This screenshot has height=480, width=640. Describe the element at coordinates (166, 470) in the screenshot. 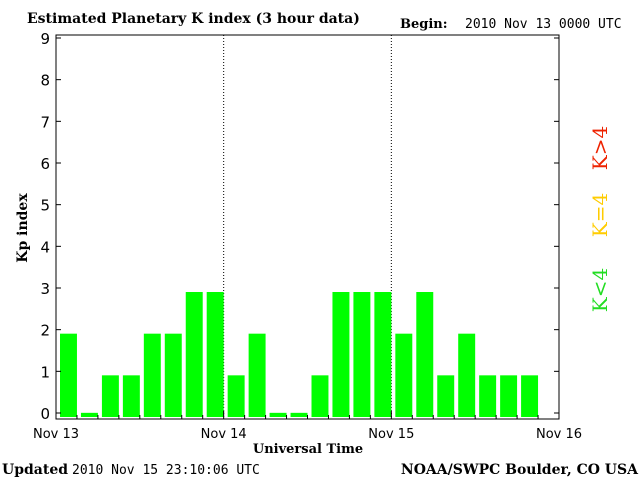

I see `updated-value: 2010 Nov 15 23:10:06 UTC` at that location.